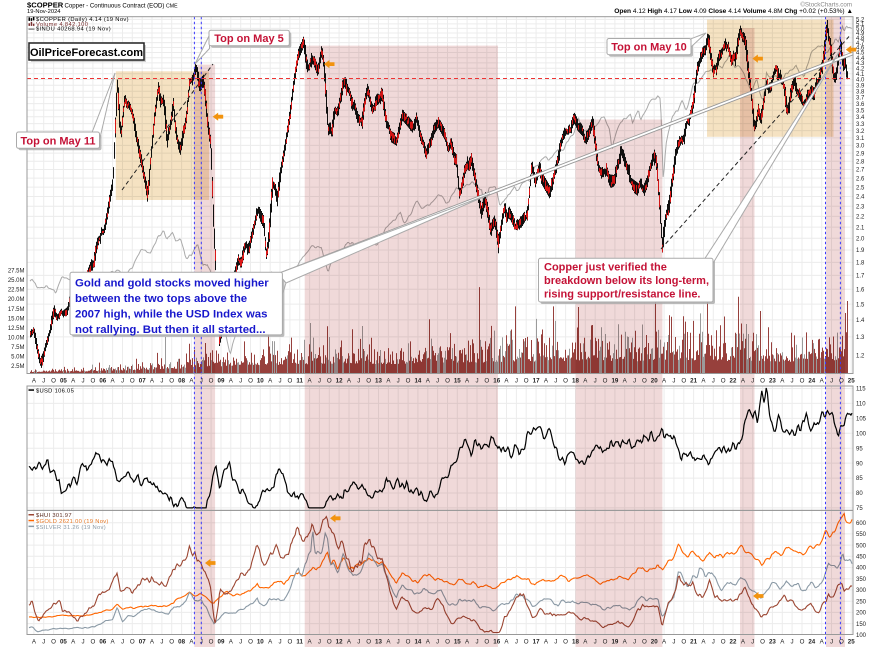 Image resolution: width=875 pixels, height=647 pixels. What do you see at coordinates (861, 435) in the screenshot?
I see `svg-text: 100` at bounding box center [861, 435].